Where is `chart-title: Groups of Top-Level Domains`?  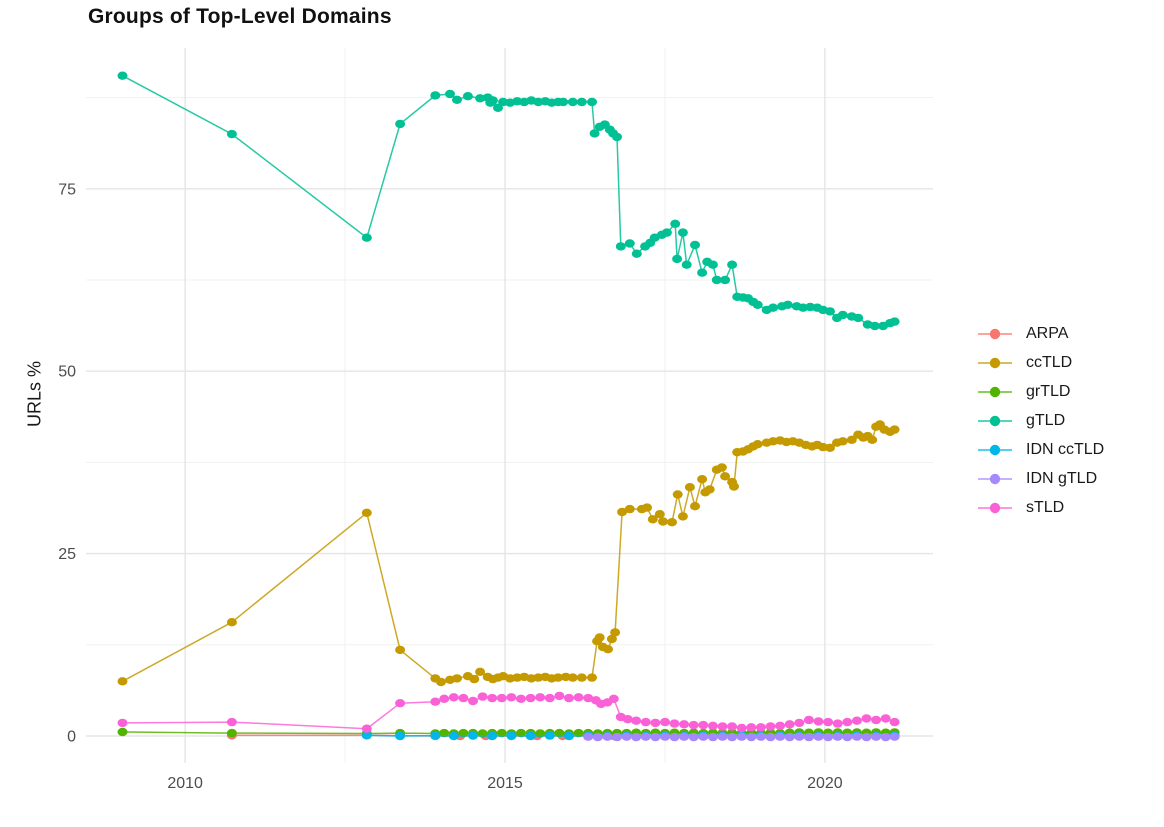
chart-title: Groups of Top-Level Domains is located at coordinates (240, 16).